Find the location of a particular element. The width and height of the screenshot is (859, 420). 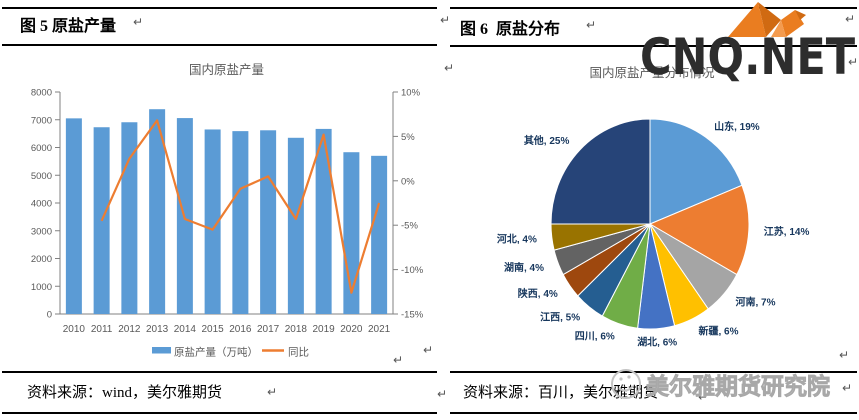

x-axis-label: 2016 is located at coordinates (240, 329).